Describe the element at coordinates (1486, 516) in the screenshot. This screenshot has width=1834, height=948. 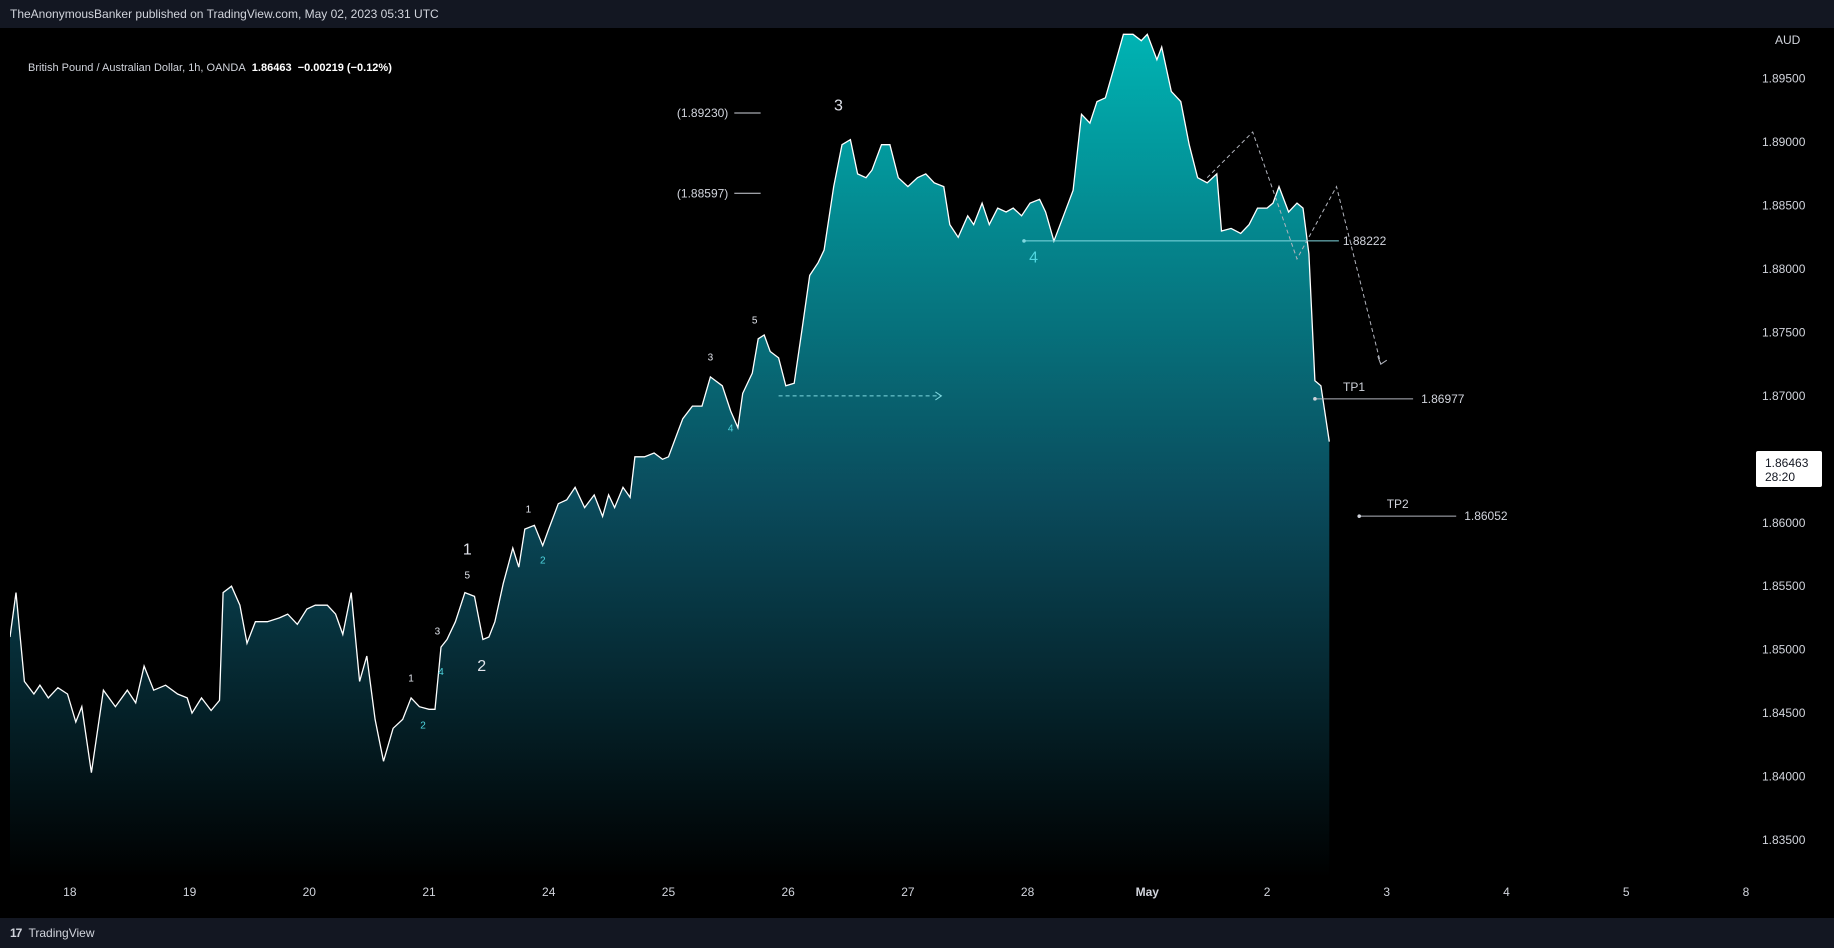
I see `target-price-tp2: 1.86052` at that location.